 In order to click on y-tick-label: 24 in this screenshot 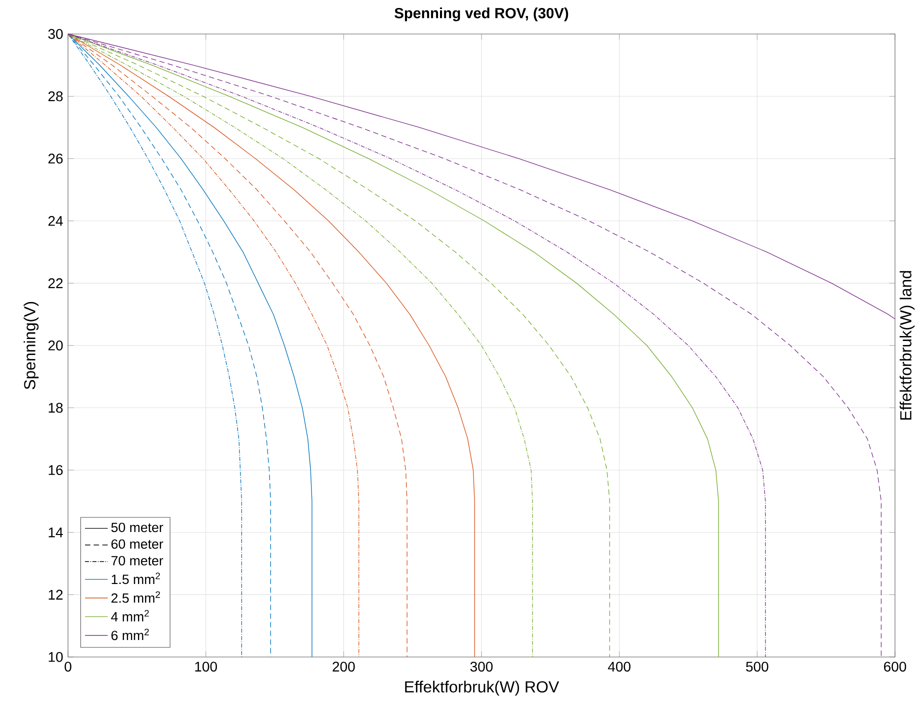, I will do `click(55, 221)`.